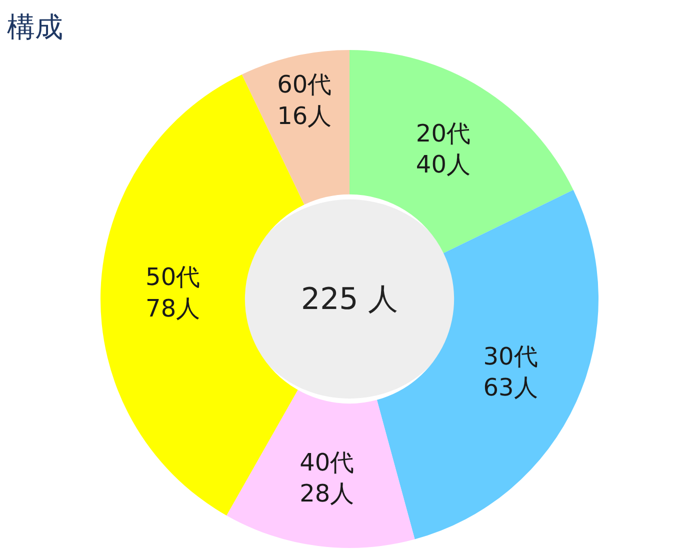 The image size is (699, 558). Describe the element at coordinates (510, 388) in the screenshot. I see `data-label: 63人` at that location.